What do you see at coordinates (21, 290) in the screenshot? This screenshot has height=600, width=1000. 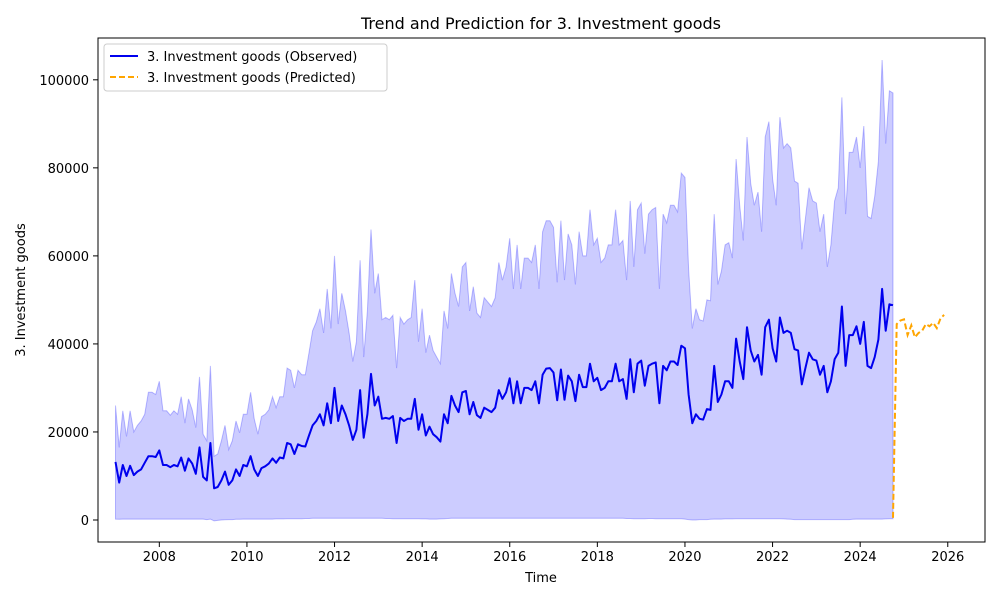 I see `y-axis-label: 3. Investment goods` at bounding box center [21, 290].